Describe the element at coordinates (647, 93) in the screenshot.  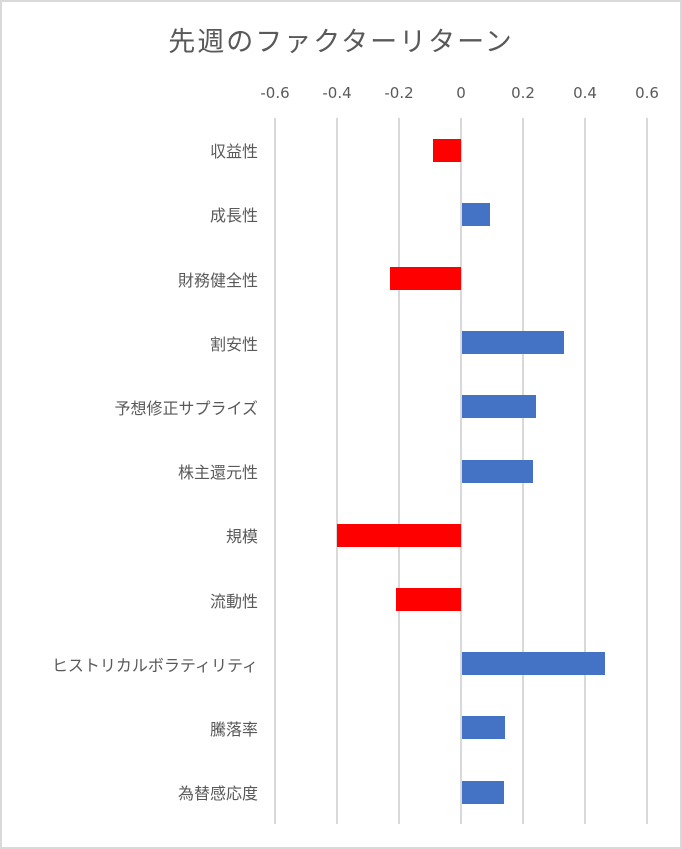
I see `x-tick-label: 0.6` at that location.